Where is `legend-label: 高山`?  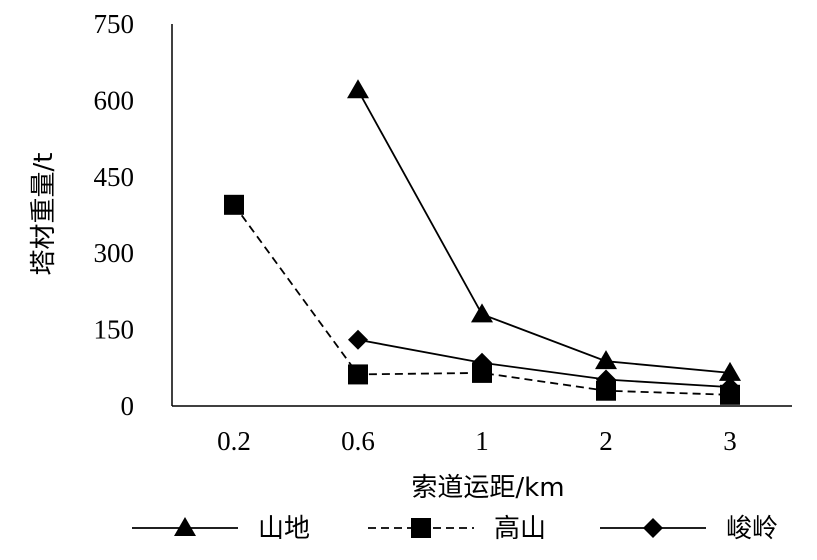
legend-label: 高山 is located at coordinates (520, 529).